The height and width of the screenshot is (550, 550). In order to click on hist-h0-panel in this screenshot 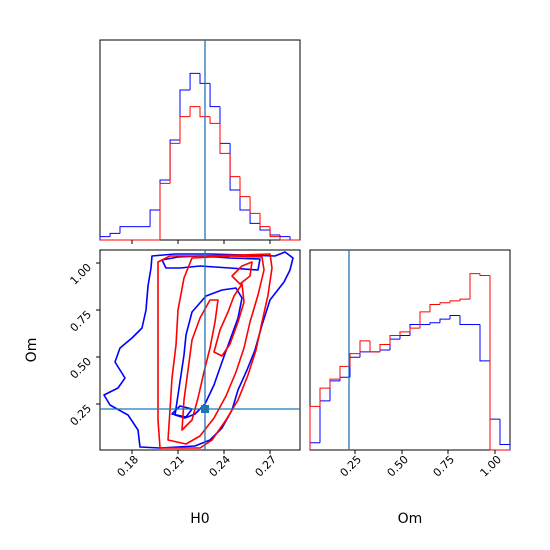, I will do `click(200, 141)`.